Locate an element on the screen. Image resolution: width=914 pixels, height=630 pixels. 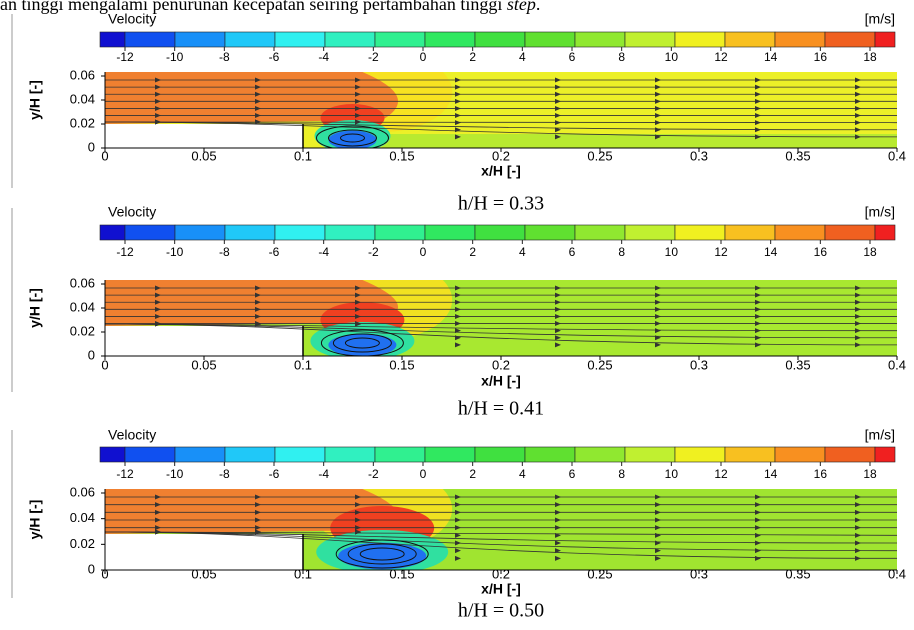
y-tick-label: 0 is located at coordinates (91, 568).